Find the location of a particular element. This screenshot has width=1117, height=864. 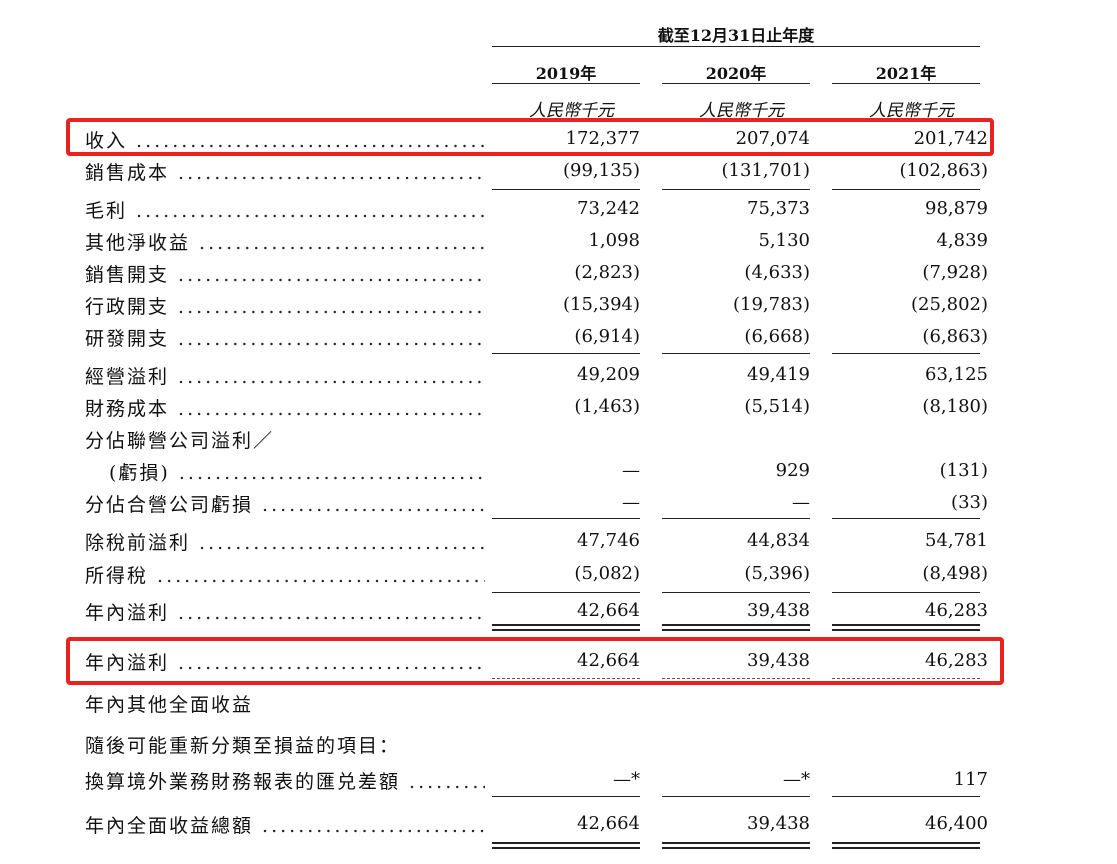

row-label-text: 隨後可能重新分類至損益的項目： is located at coordinates (243, 746).